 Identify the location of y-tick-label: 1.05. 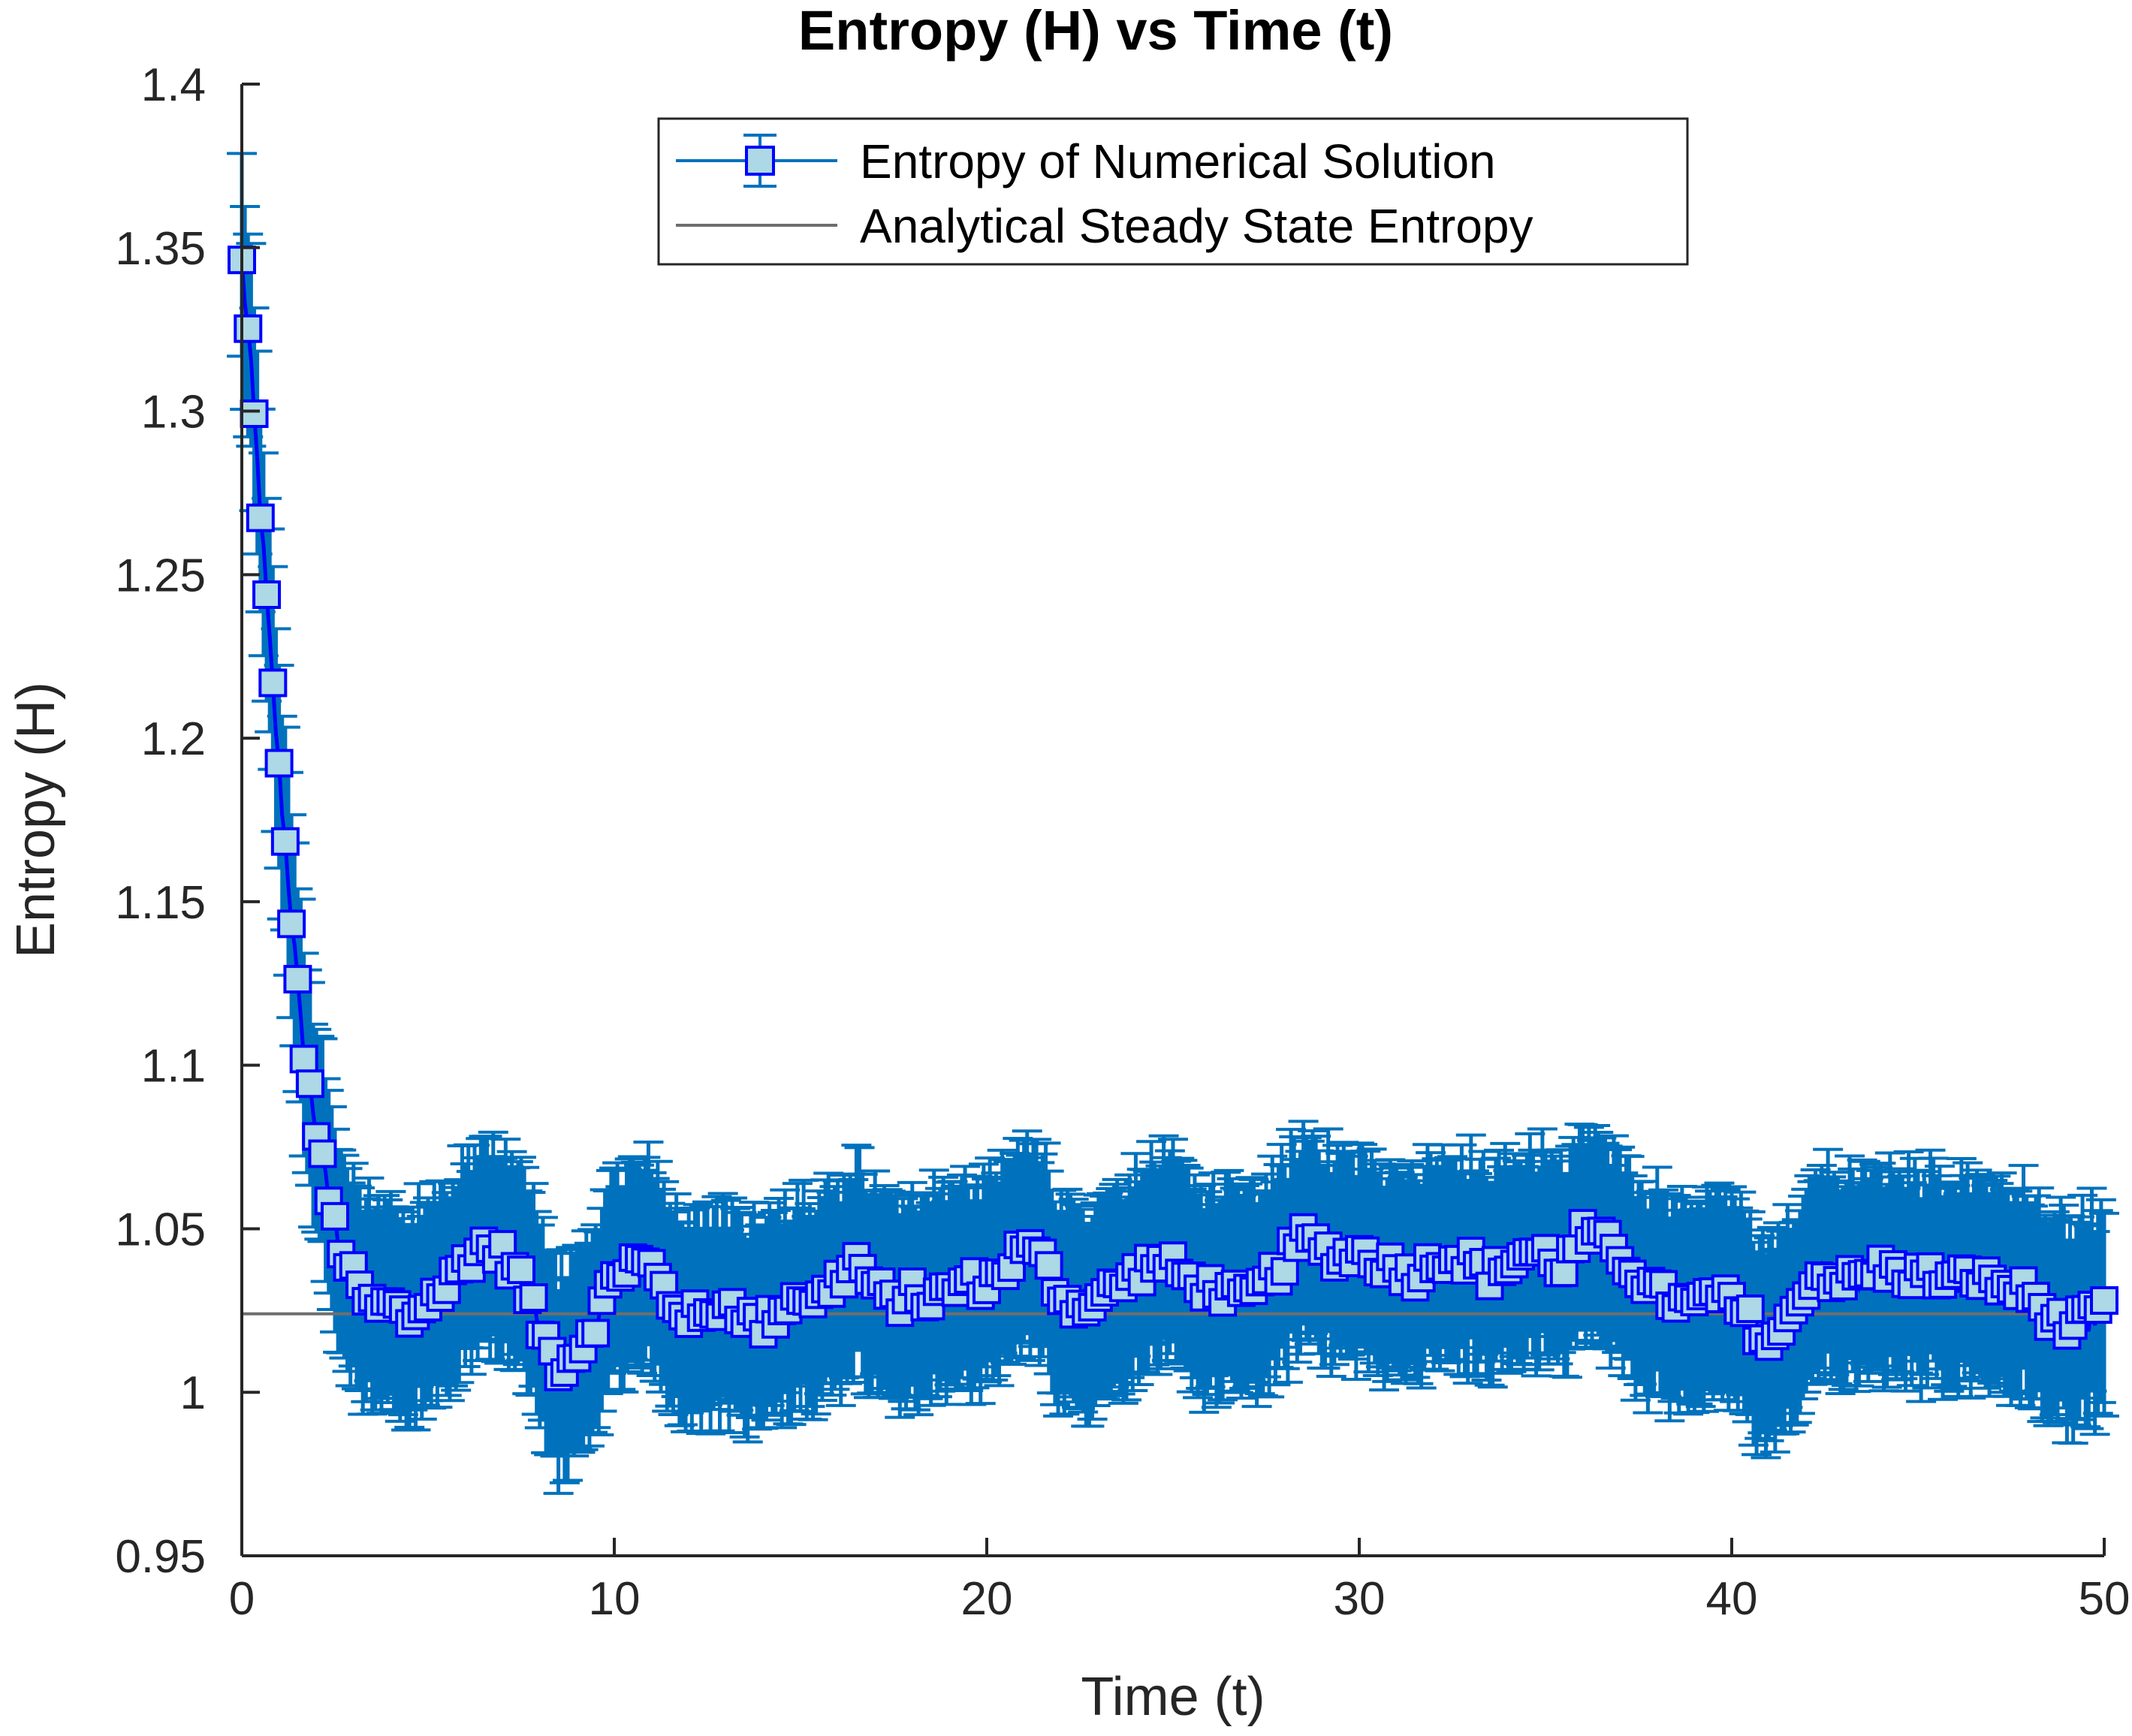
(160, 1229).